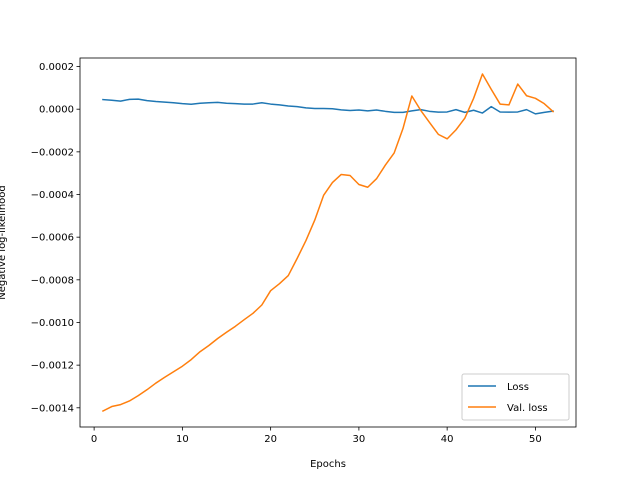  What do you see at coordinates (52, 366) in the screenshot?
I see `y-tick-label: −0.0012` at bounding box center [52, 366].